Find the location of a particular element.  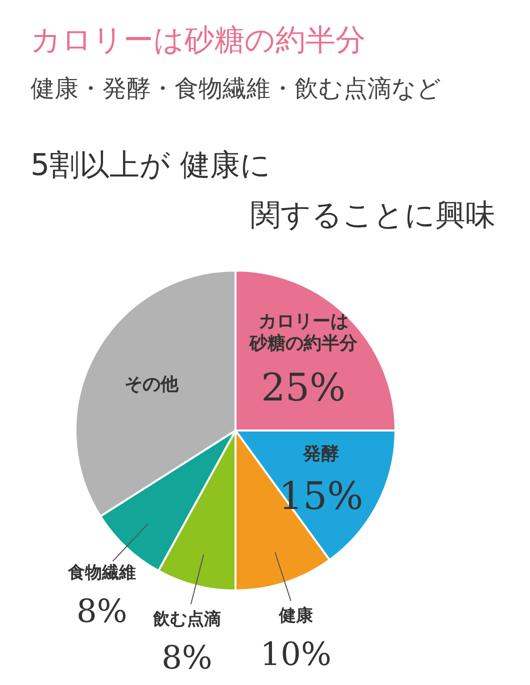

data-label: 25% is located at coordinates (303, 388).